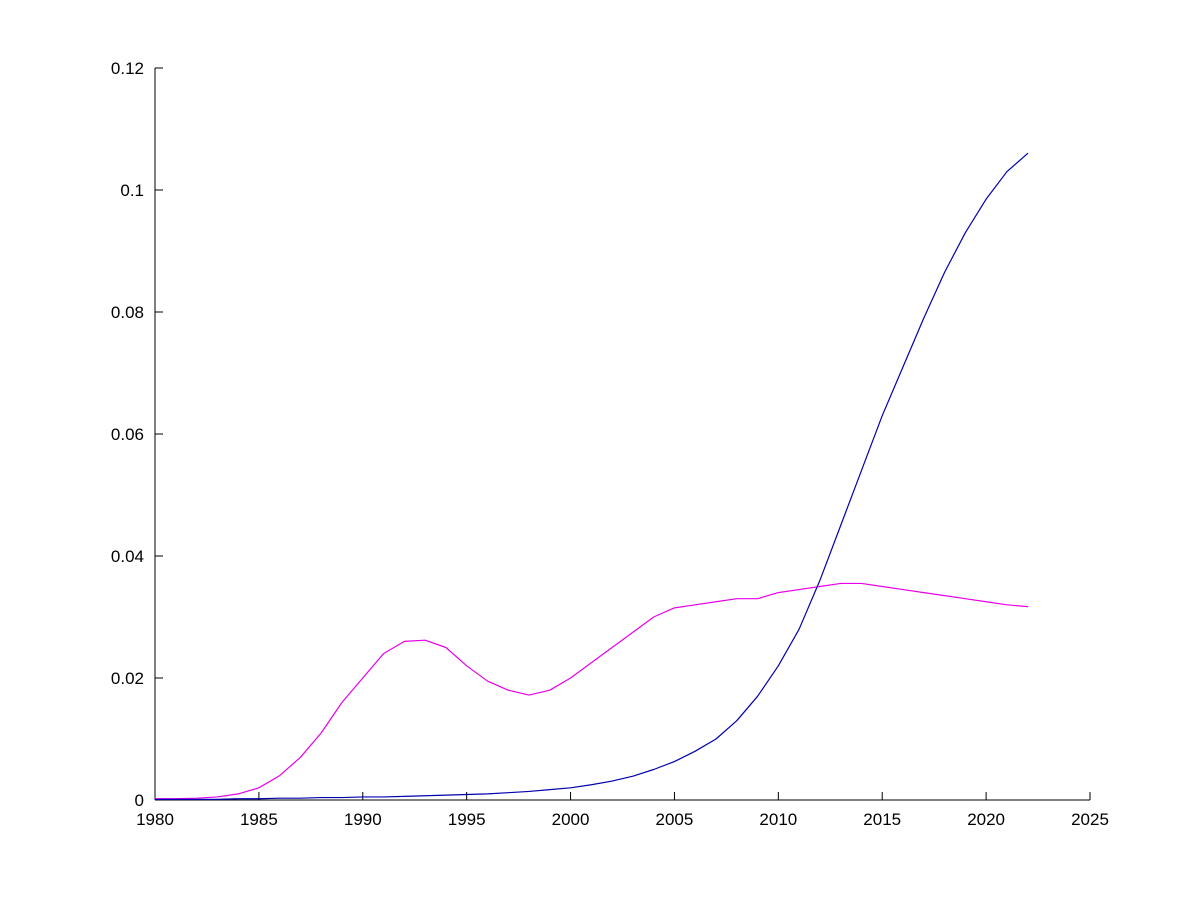 The height and width of the screenshot is (900, 1200). What do you see at coordinates (363, 819) in the screenshot?
I see `x-tick-label: 1990` at bounding box center [363, 819].